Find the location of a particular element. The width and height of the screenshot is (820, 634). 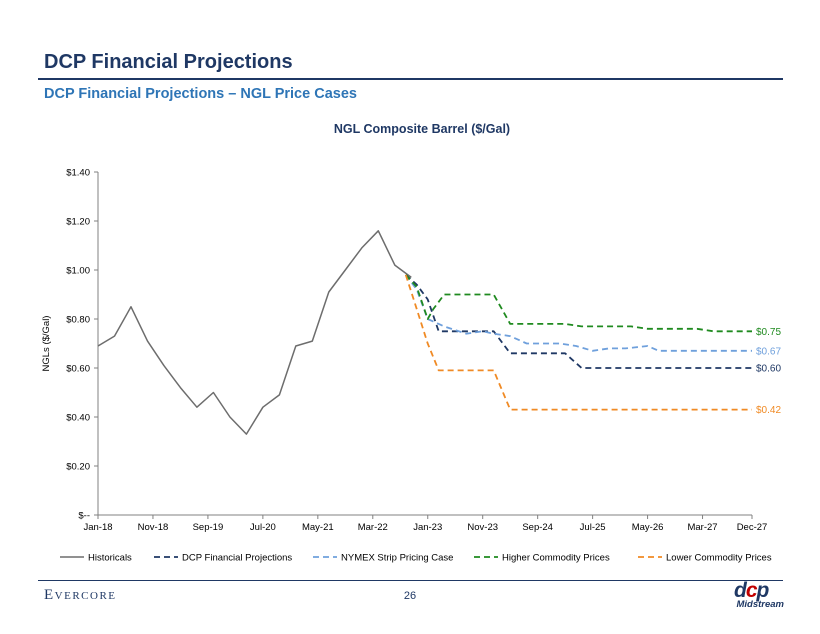

series-line-higher-commodity-prices is located at coordinates (578, 303).